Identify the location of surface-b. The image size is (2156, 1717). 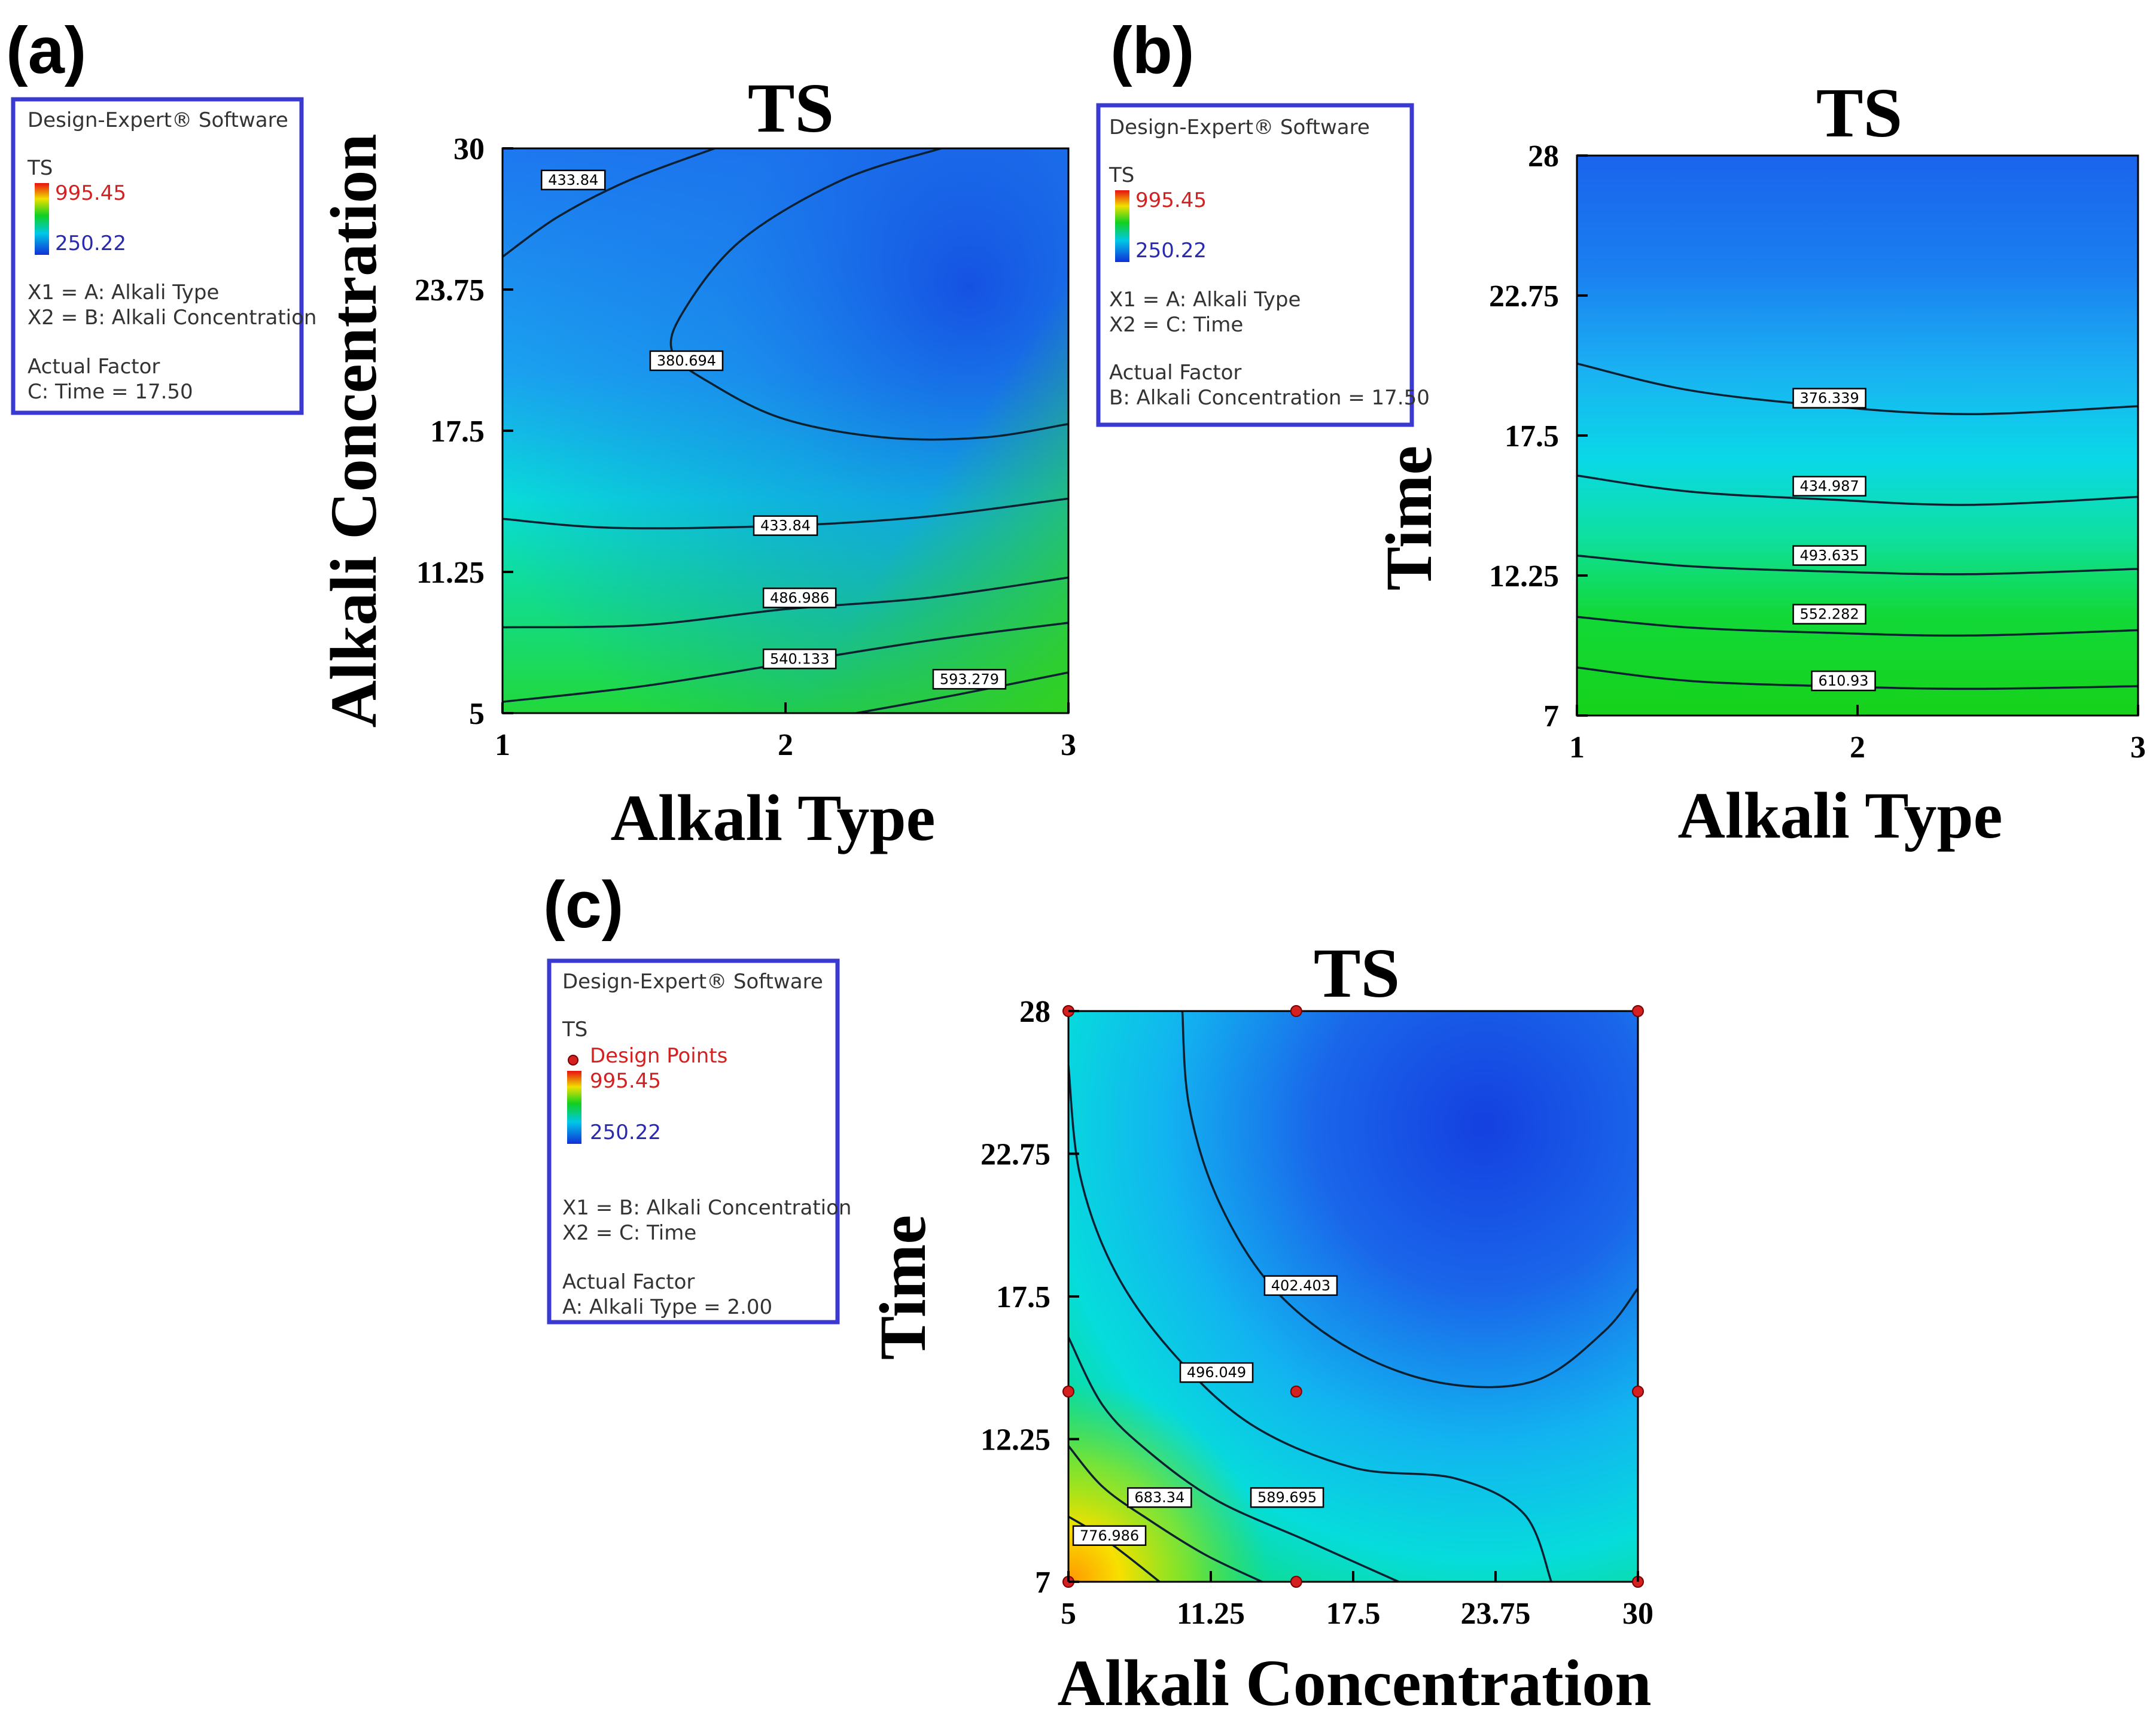
(1857, 436).